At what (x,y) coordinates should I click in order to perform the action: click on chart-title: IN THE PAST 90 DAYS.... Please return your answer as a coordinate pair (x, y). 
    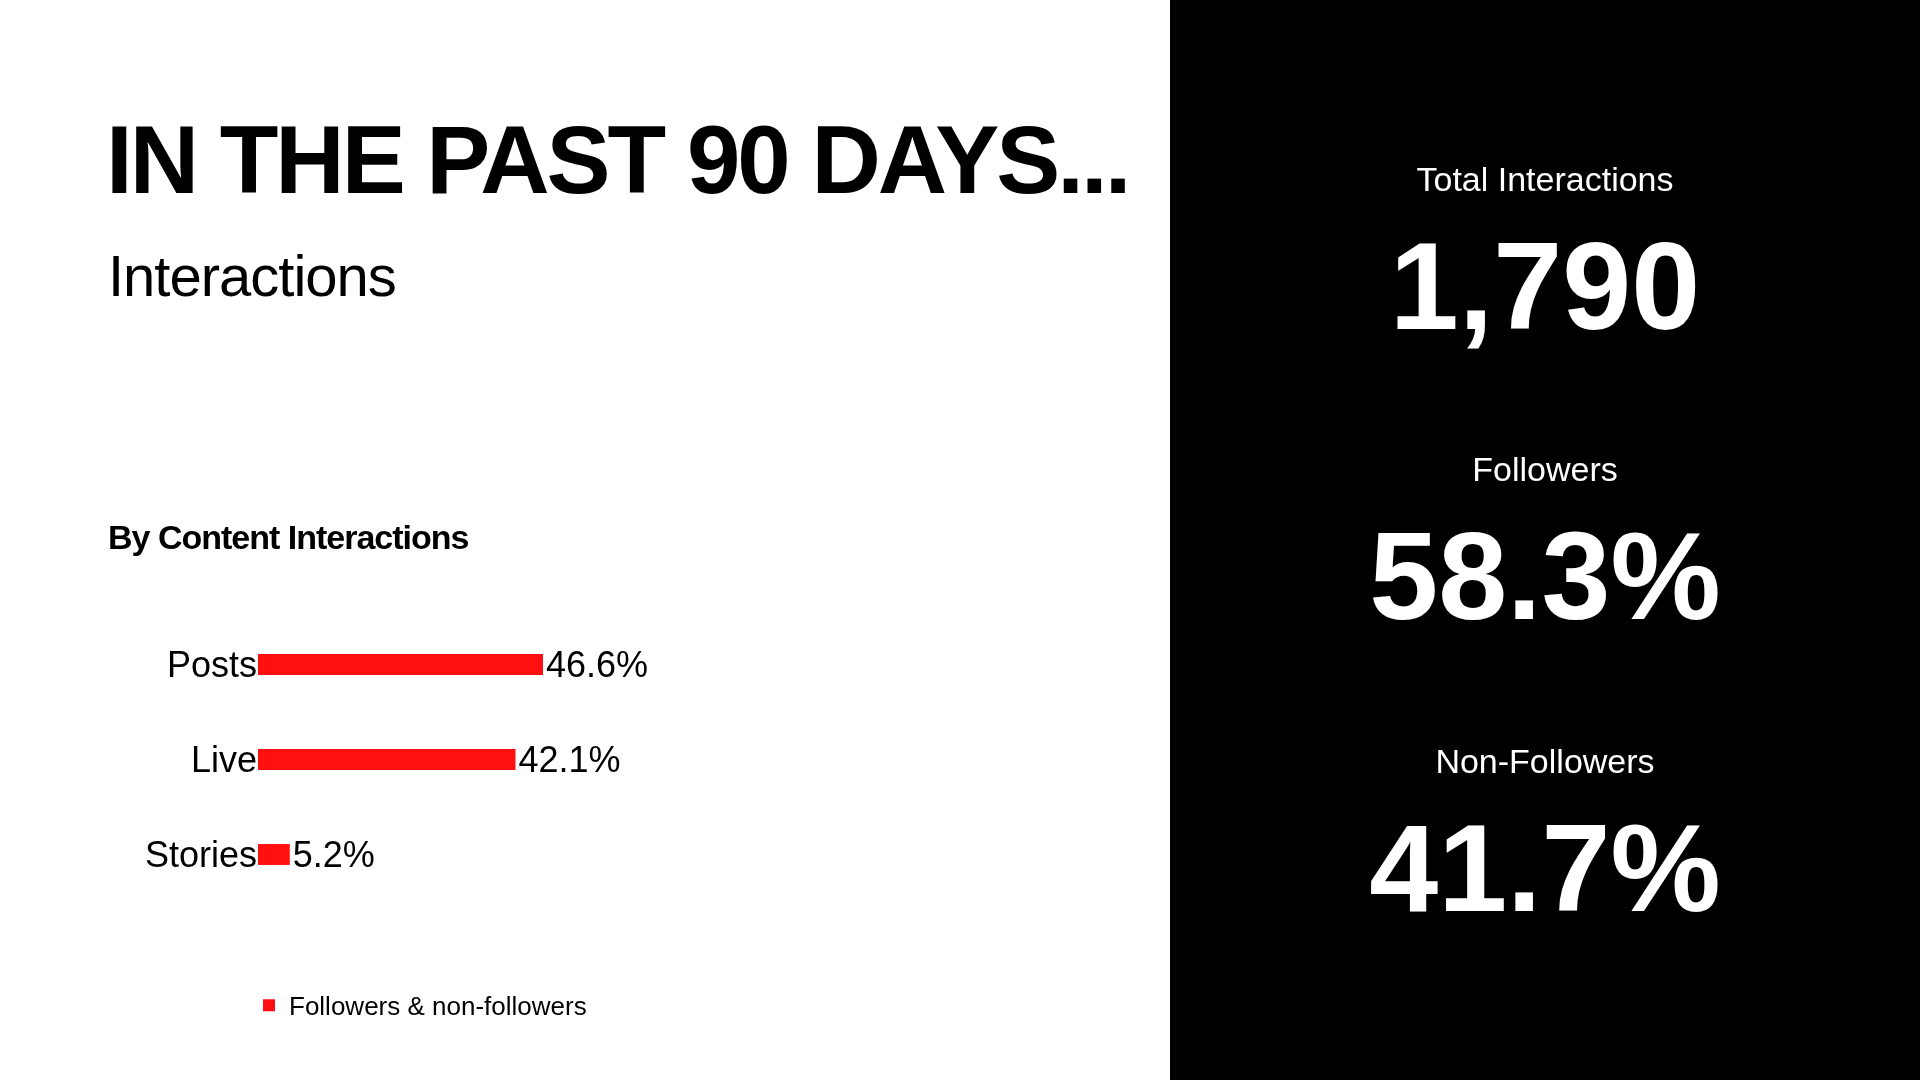
    Looking at the image, I should click on (617, 160).